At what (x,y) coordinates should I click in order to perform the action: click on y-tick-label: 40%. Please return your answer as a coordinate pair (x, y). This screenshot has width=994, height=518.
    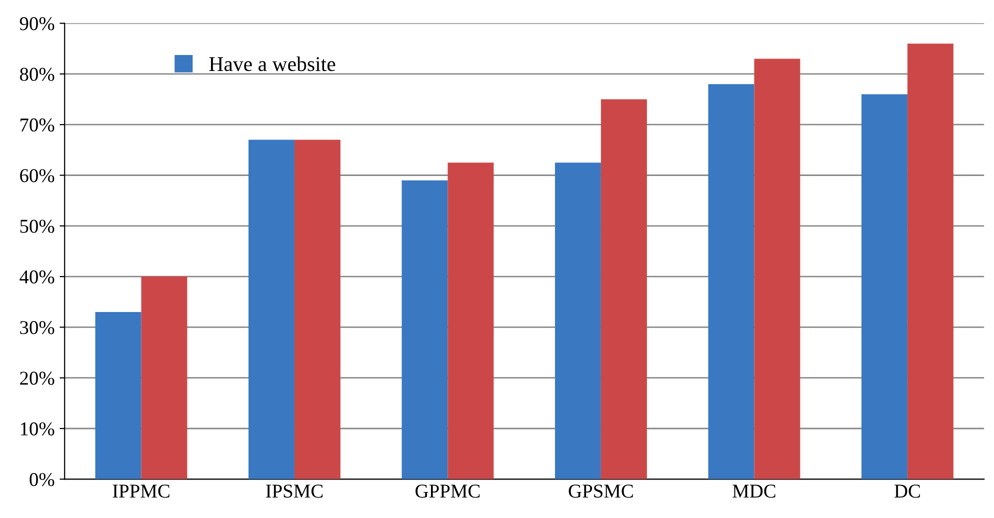
    Looking at the image, I should click on (37, 277).